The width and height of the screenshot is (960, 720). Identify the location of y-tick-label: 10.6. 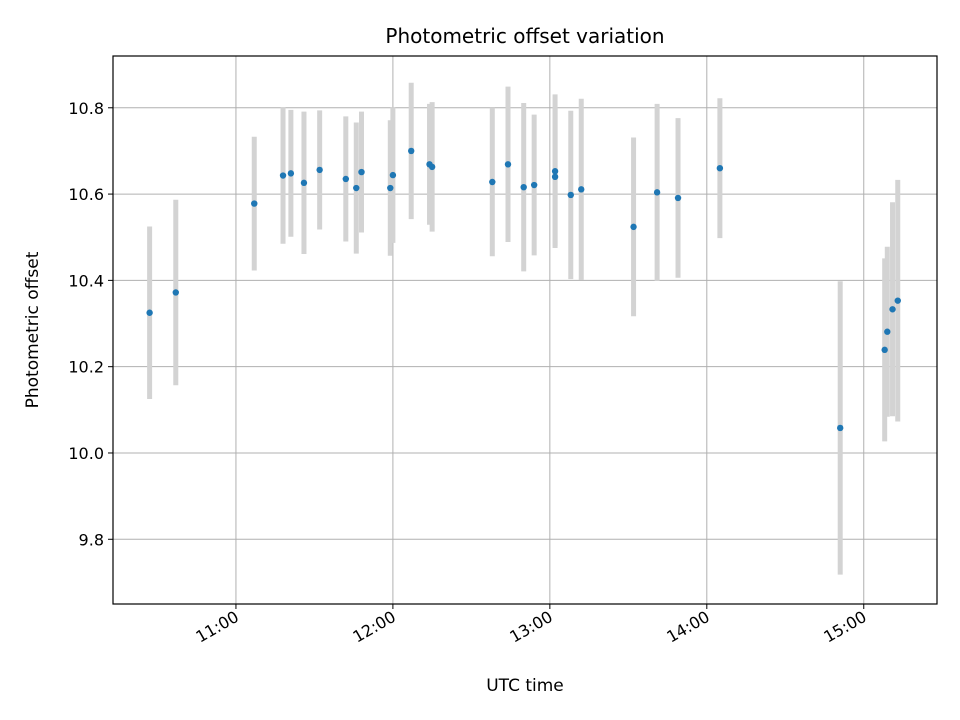
(86, 194).